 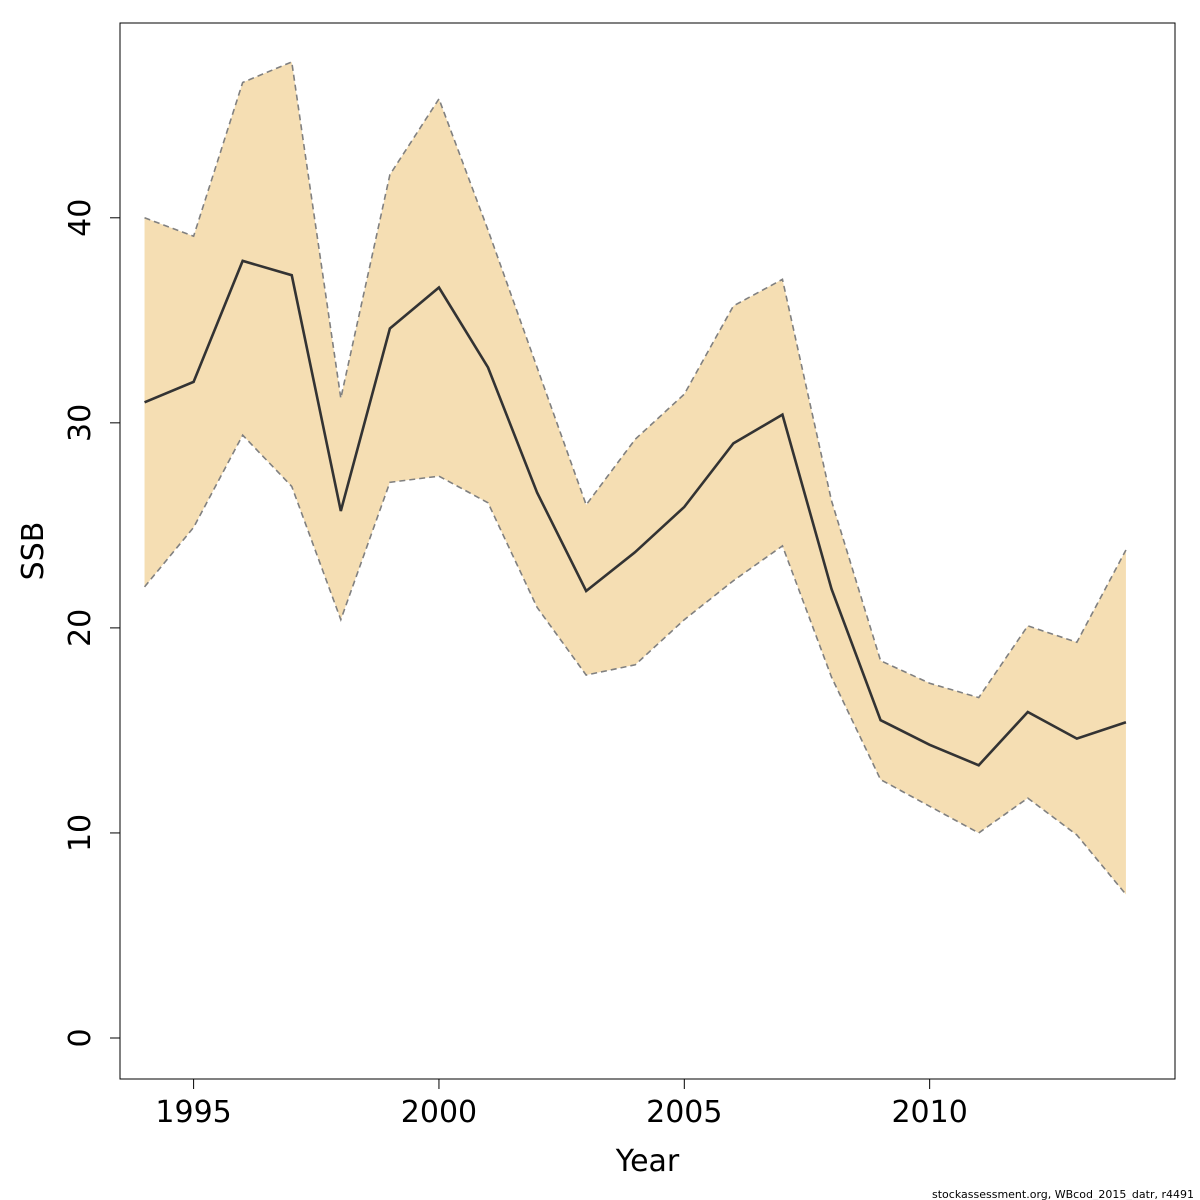 I want to click on y-axis-title: SSB, so click(x=33, y=551).